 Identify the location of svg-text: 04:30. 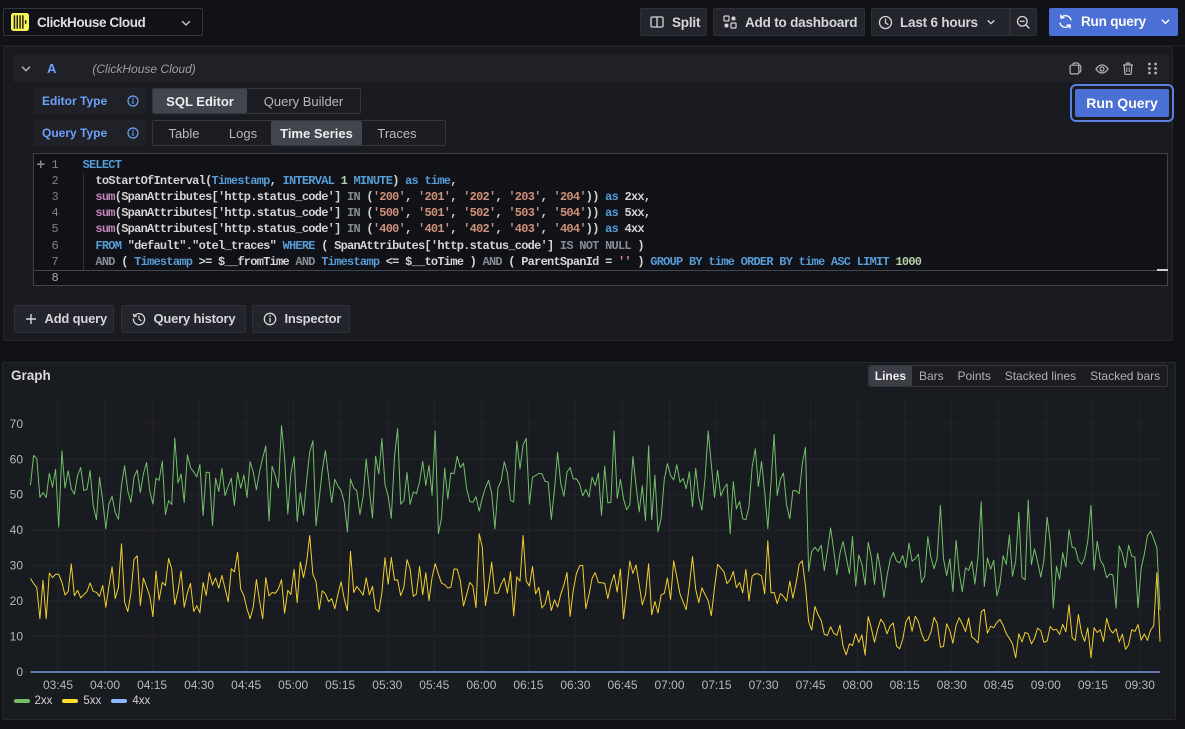
(199, 685).